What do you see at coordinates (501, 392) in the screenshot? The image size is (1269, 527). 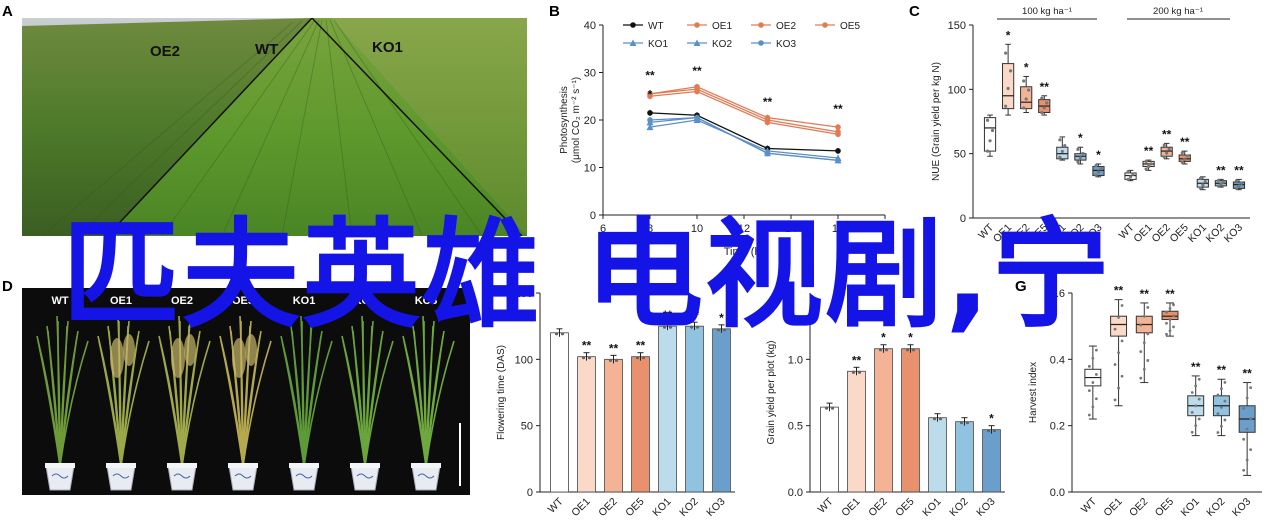 I see `y-axis-label: Flowering time (DAS)` at bounding box center [501, 392].